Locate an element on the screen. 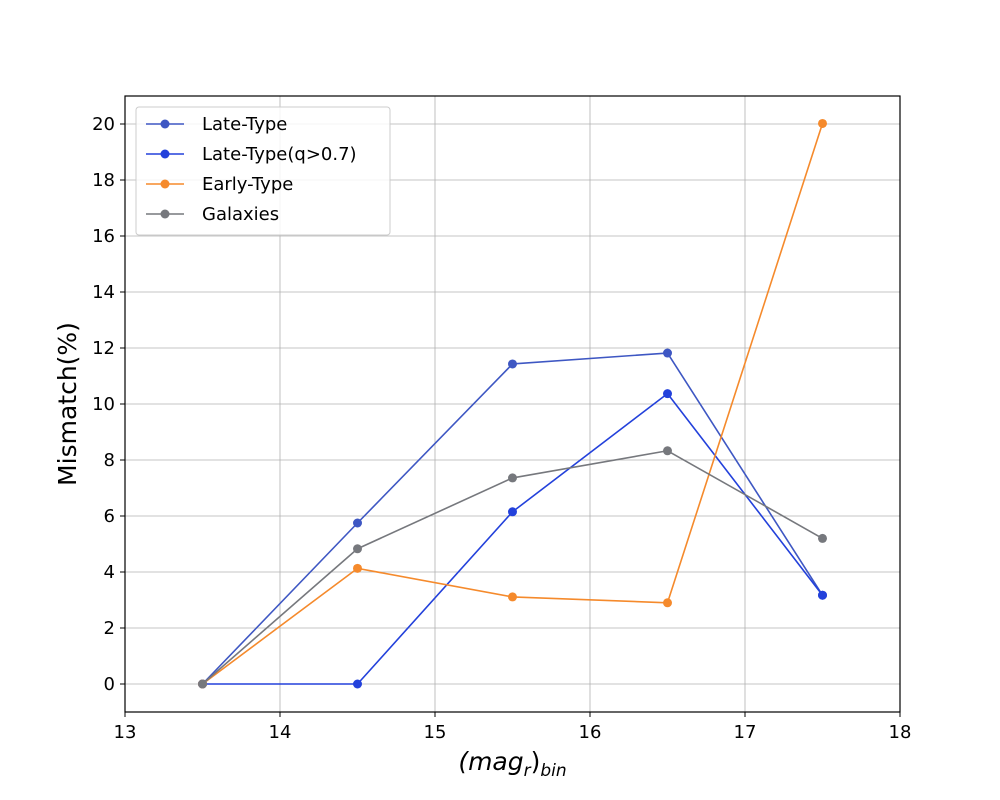  y-tick-label: 4 is located at coordinates (109, 572).